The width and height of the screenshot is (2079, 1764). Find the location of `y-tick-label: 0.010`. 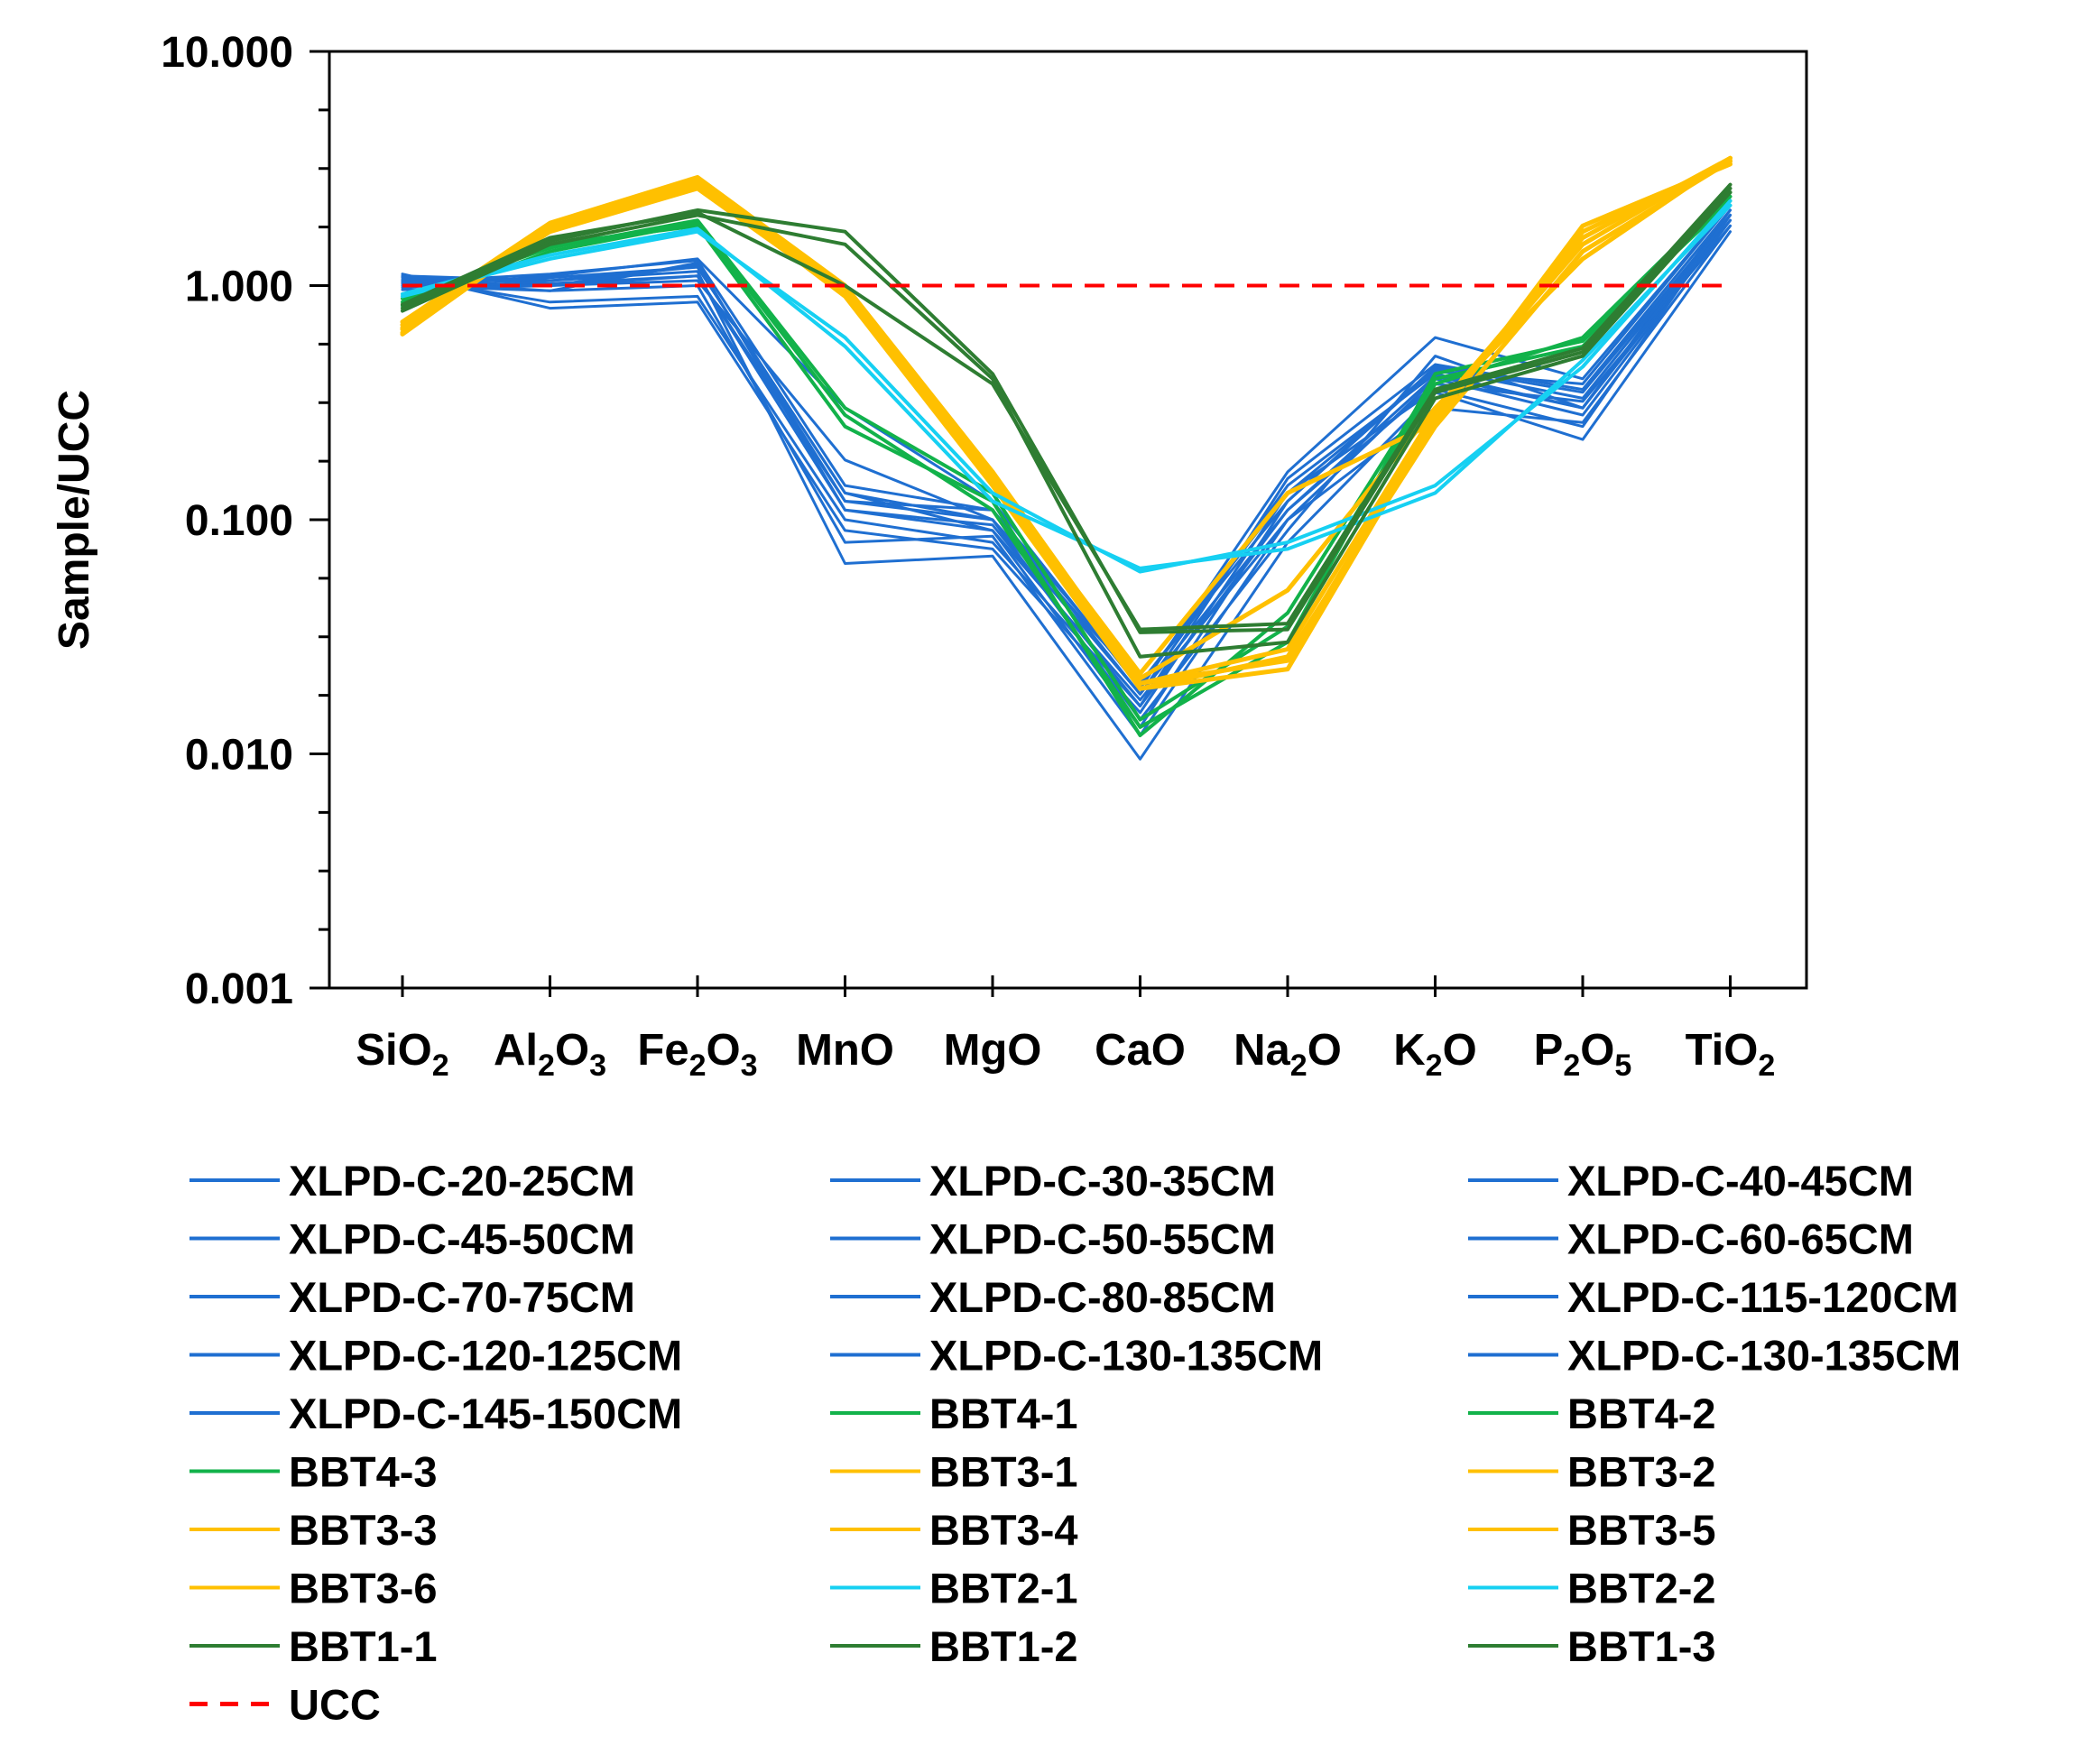

y-tick-label: 0.010 is located at coordinates (239, 756).